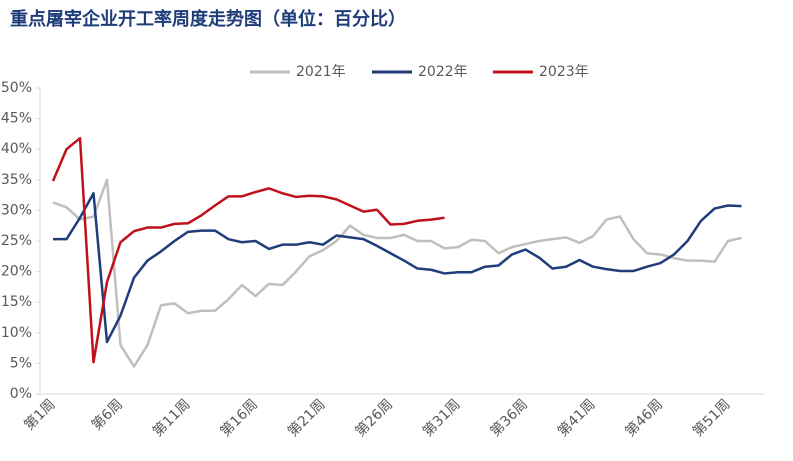  I want to click on y-tick-label: 25%, so click(16, 241).